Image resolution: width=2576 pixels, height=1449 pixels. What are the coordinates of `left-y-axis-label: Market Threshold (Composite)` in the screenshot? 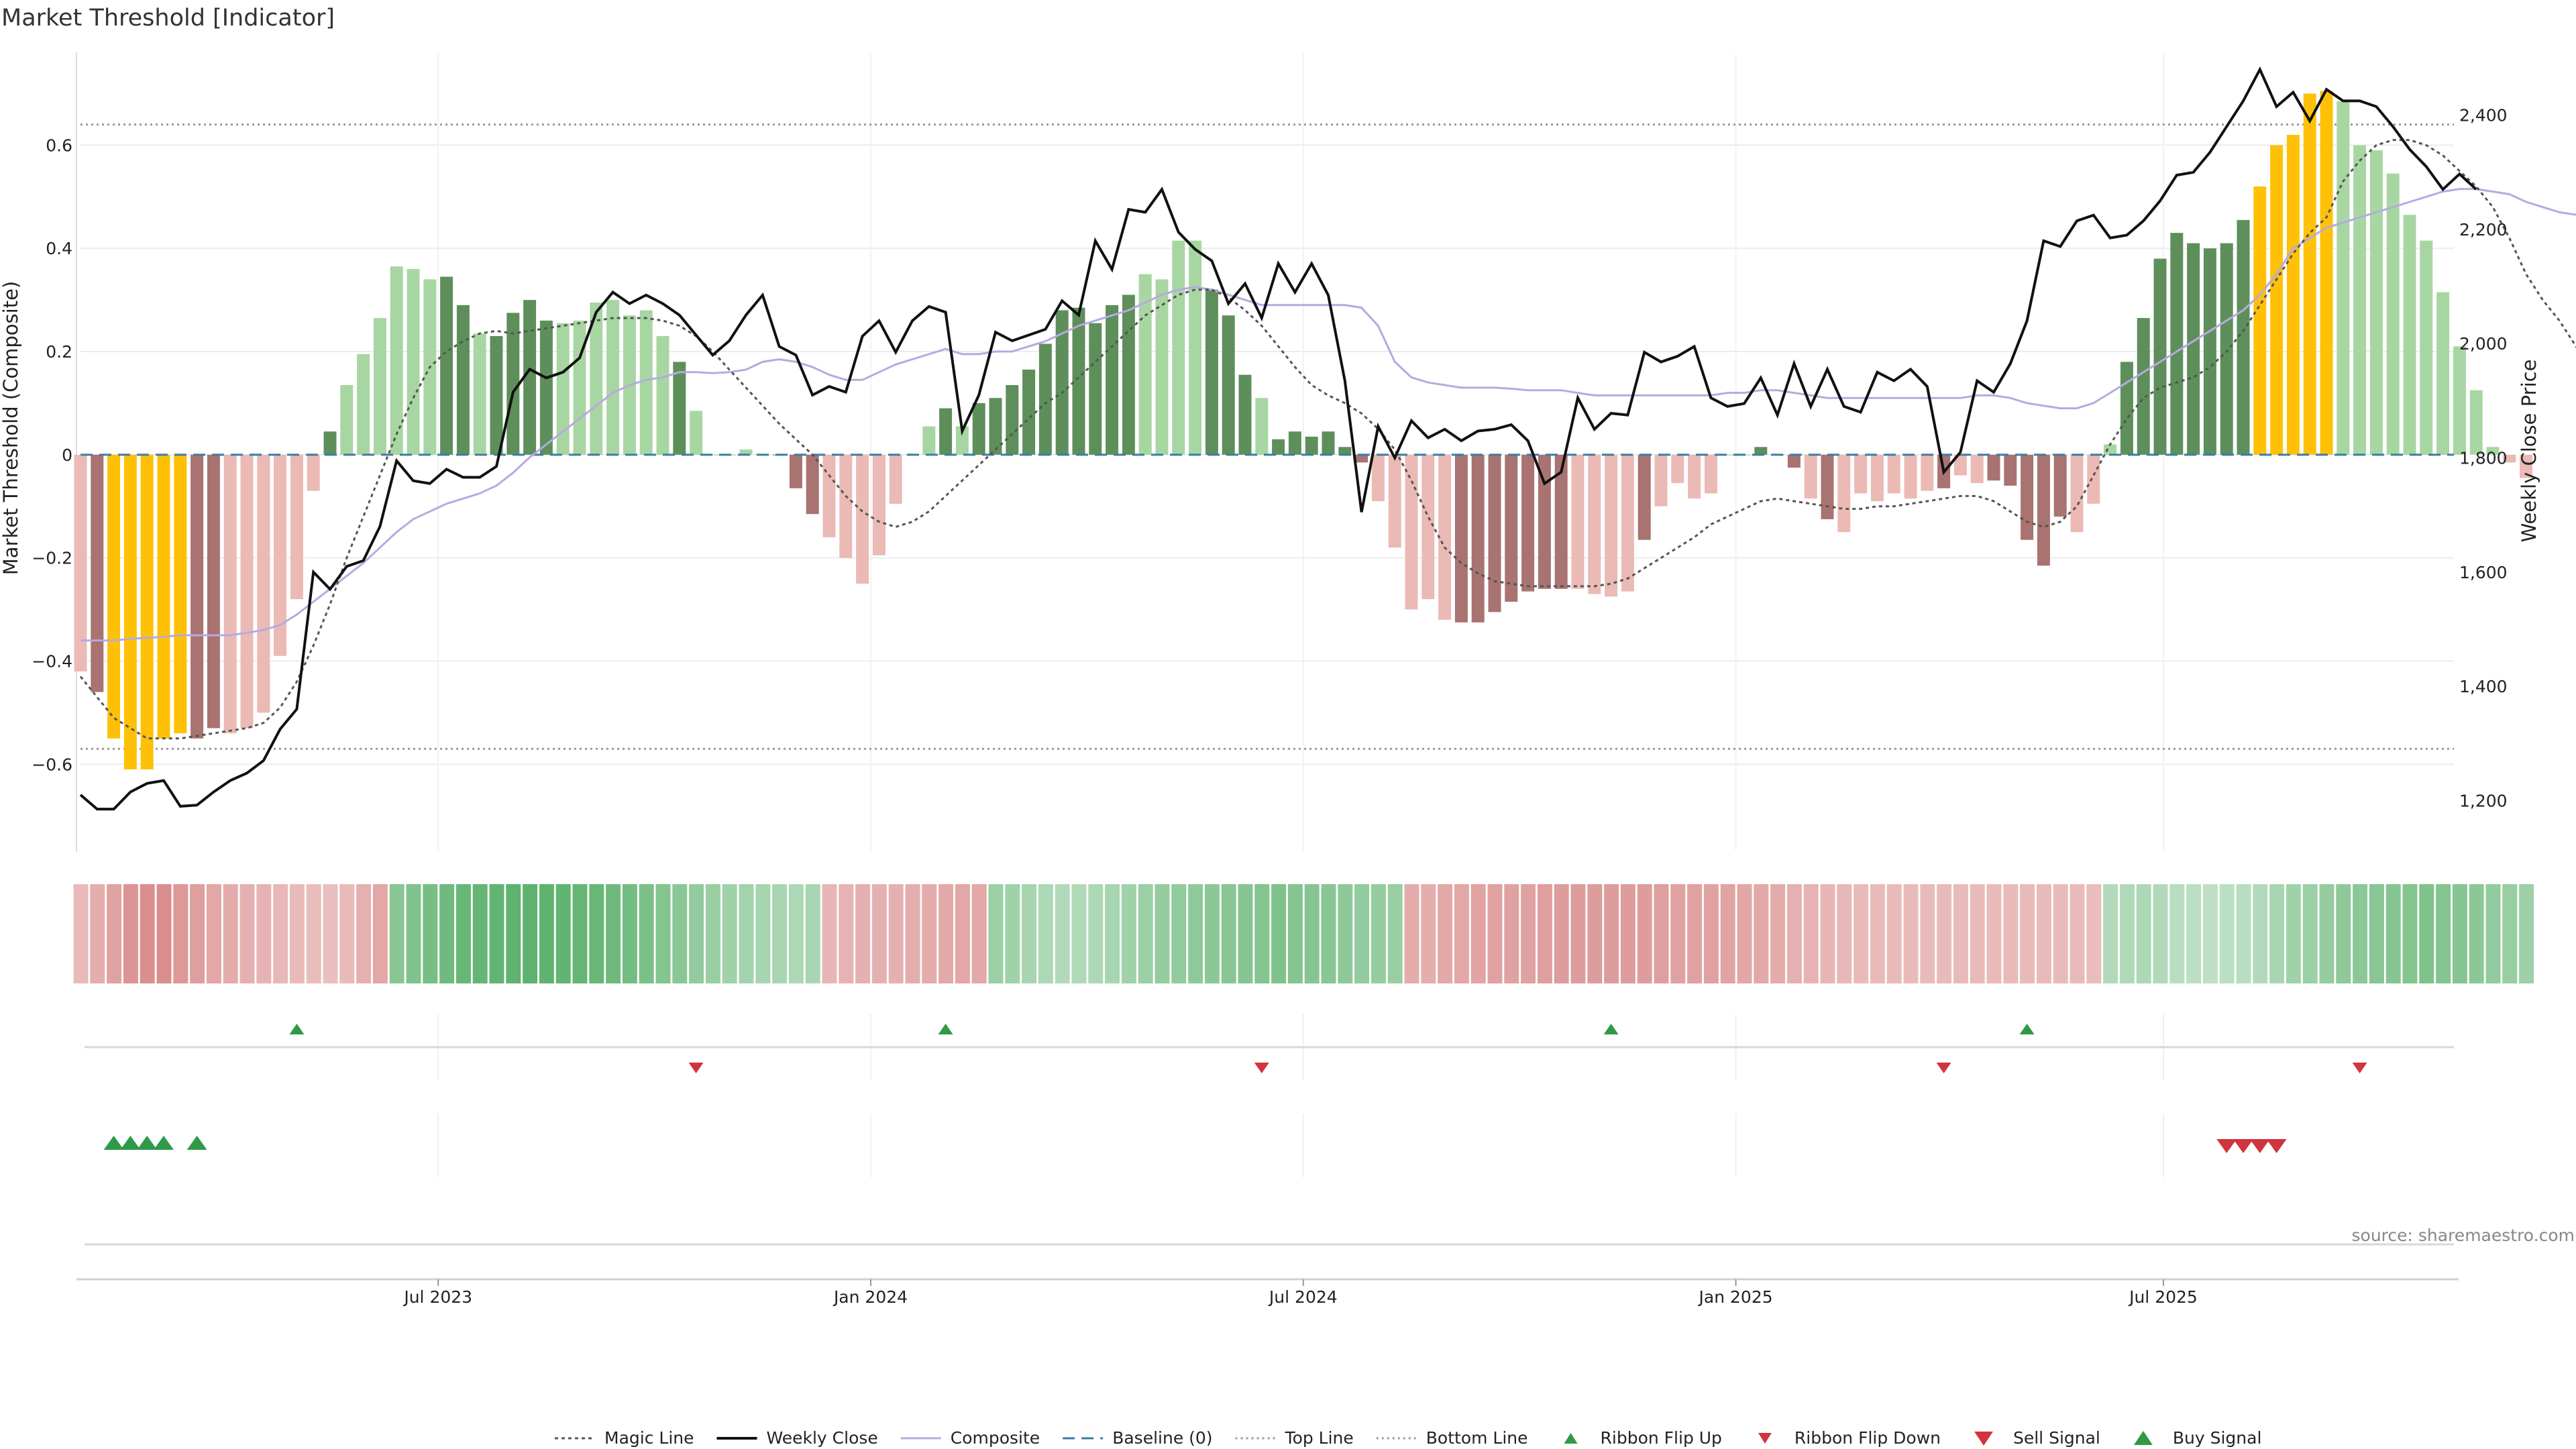 It's located at (11, 428).